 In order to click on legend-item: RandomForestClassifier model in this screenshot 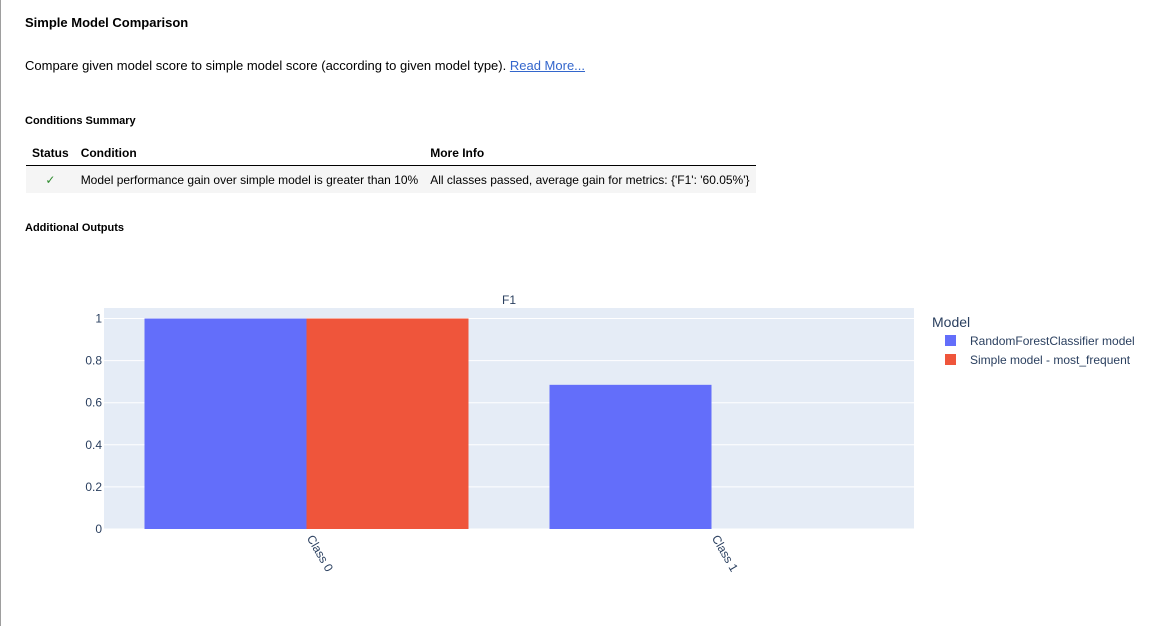, I will do `click(1052, 341)`.